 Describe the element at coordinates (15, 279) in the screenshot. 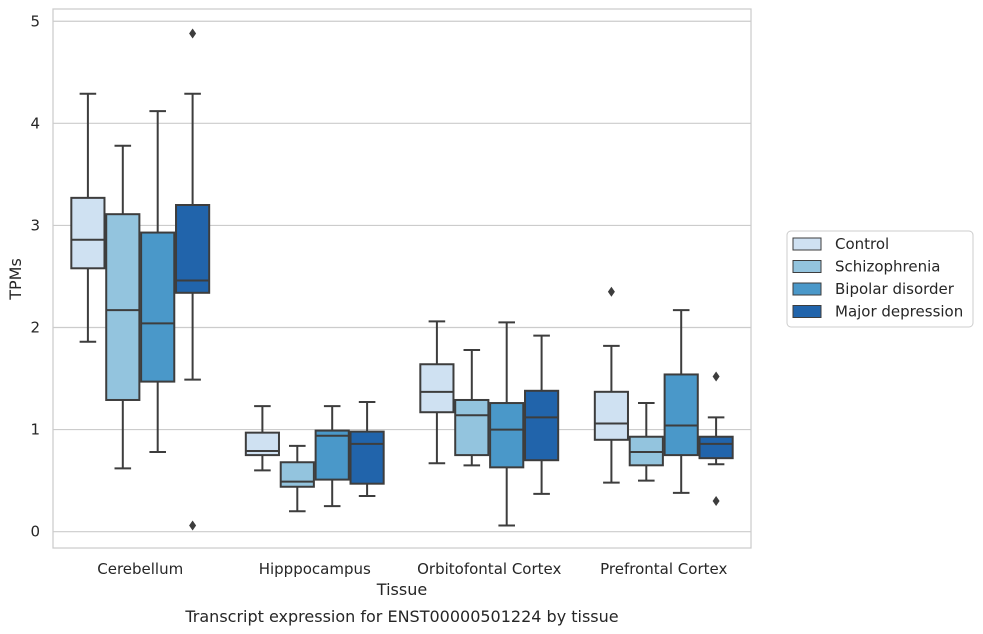

I see `y-axis-label: TPMs` at that location.